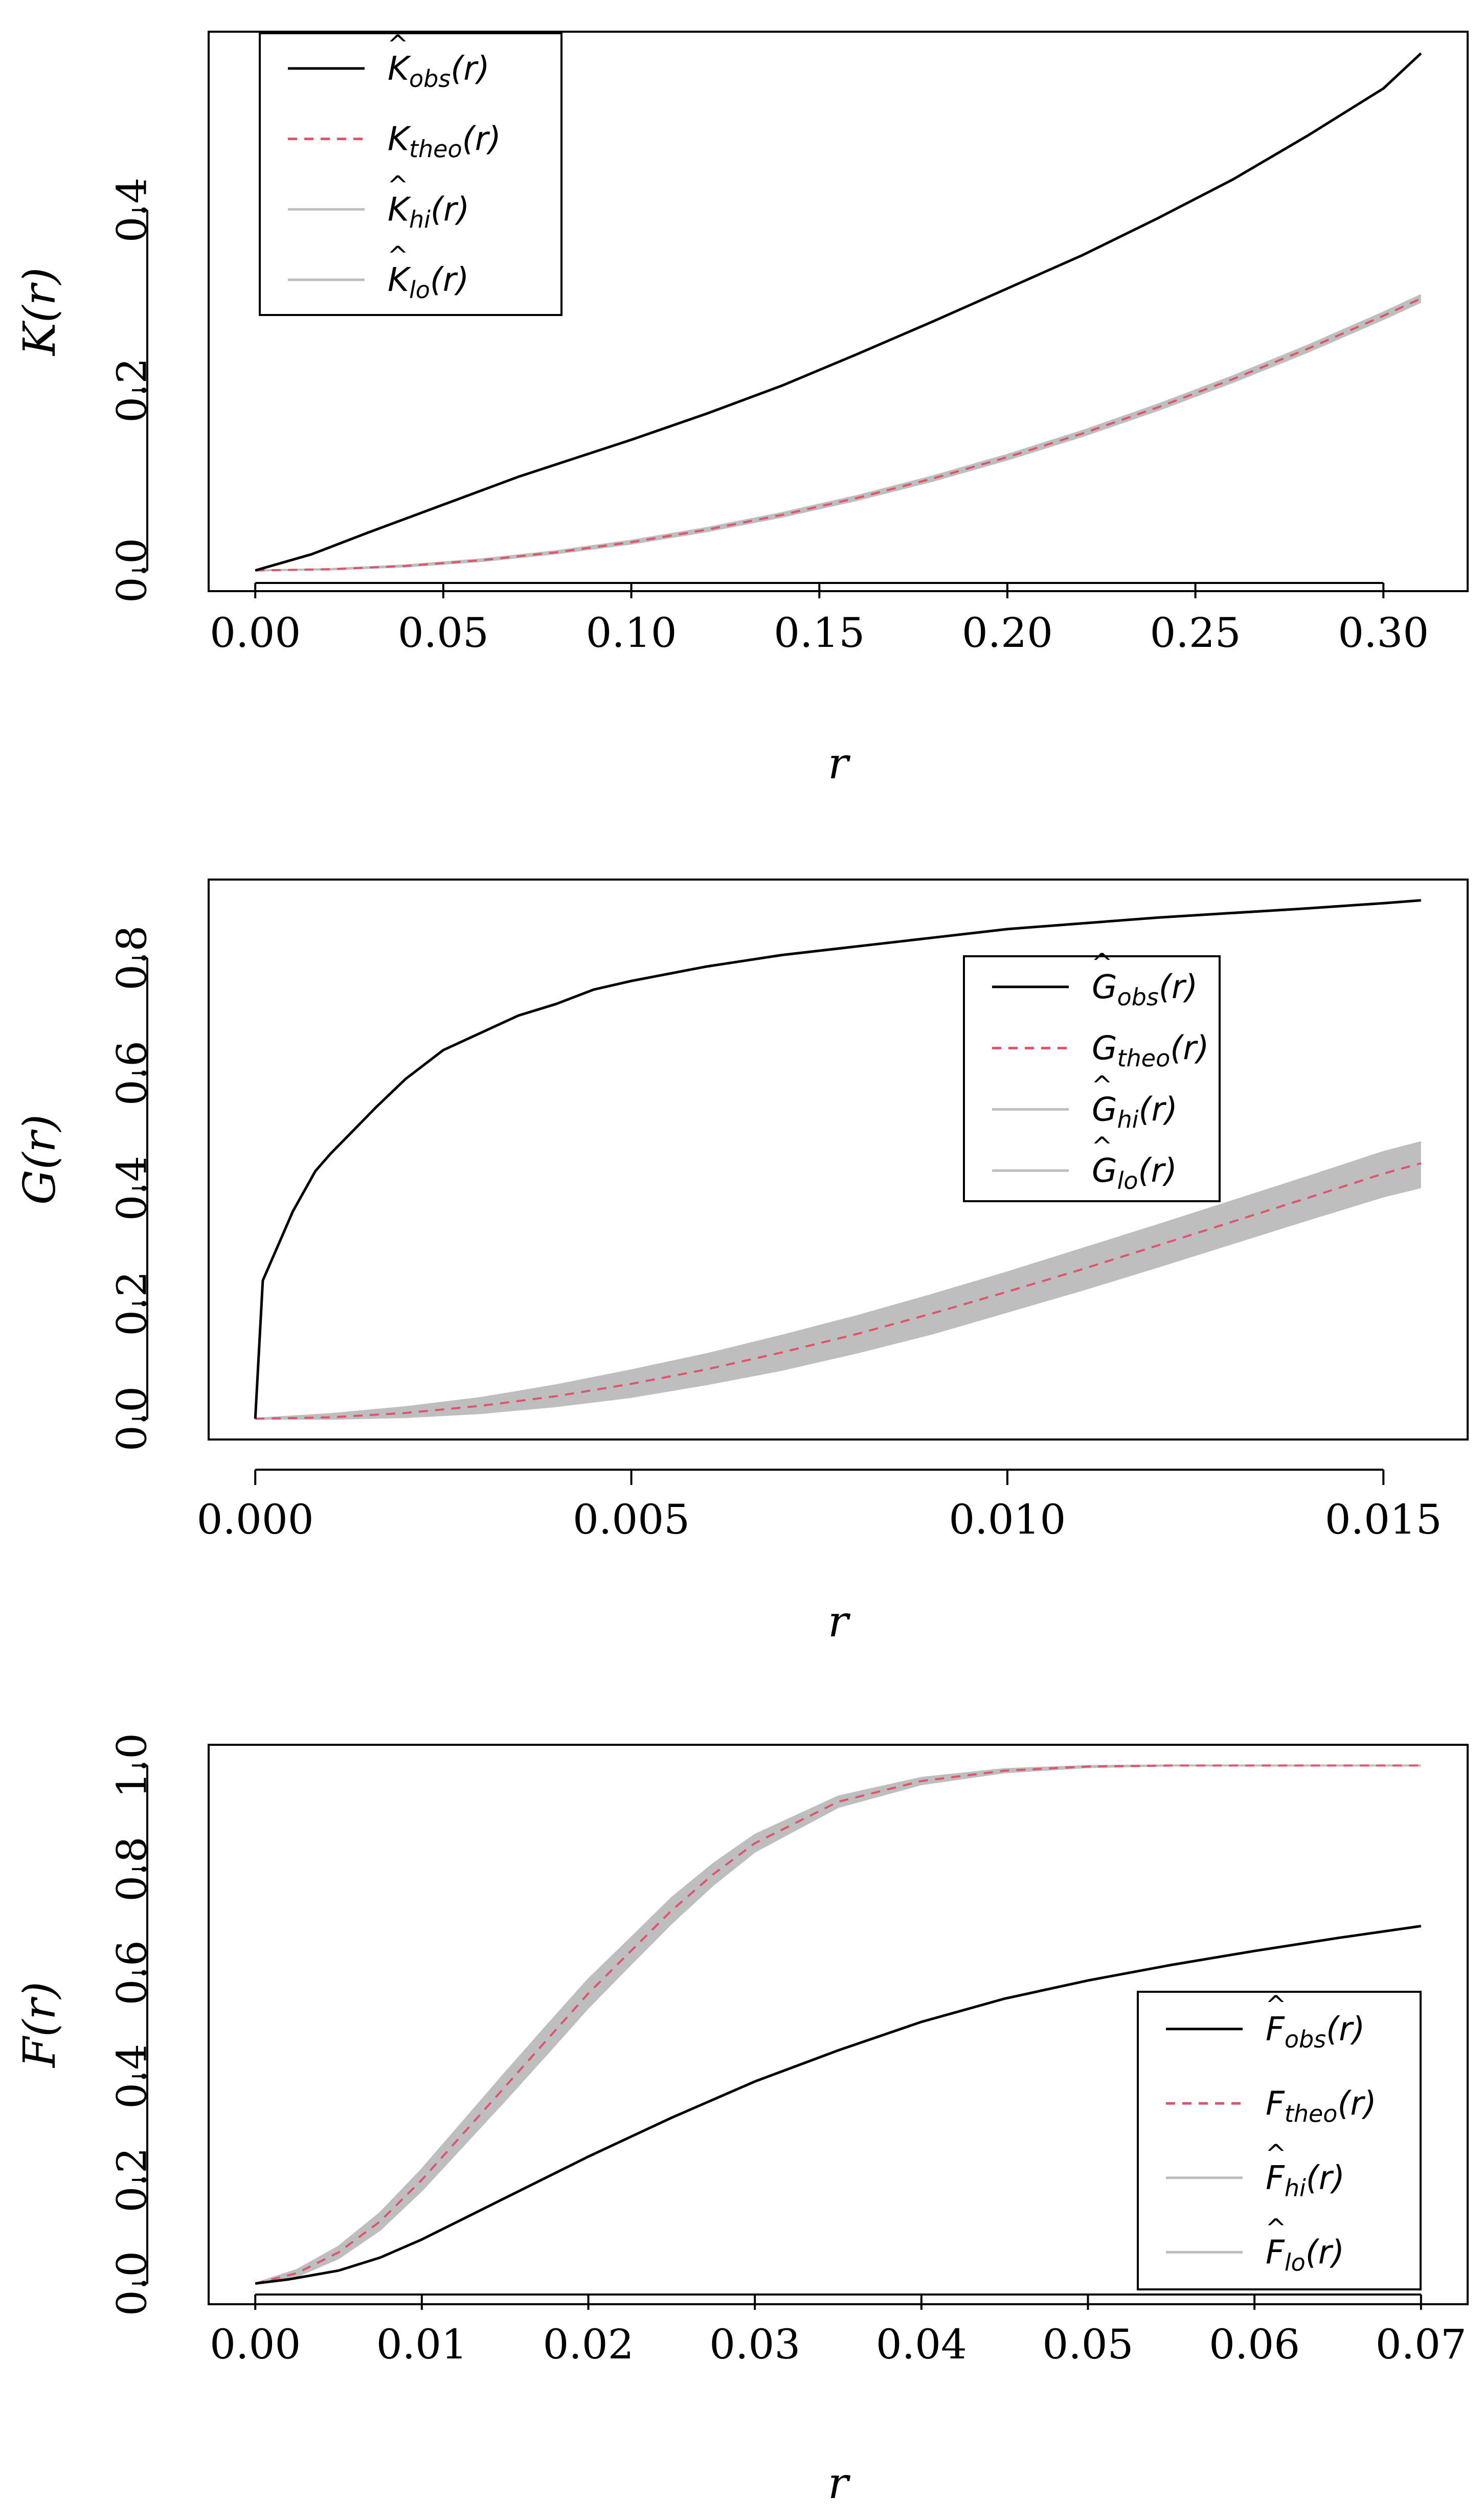 This screenshot has height=2519, width=1484. Describe the element at coordinates (1384, 1519) in the screenshot. I see `x-tick-label: 0.015` at that location.